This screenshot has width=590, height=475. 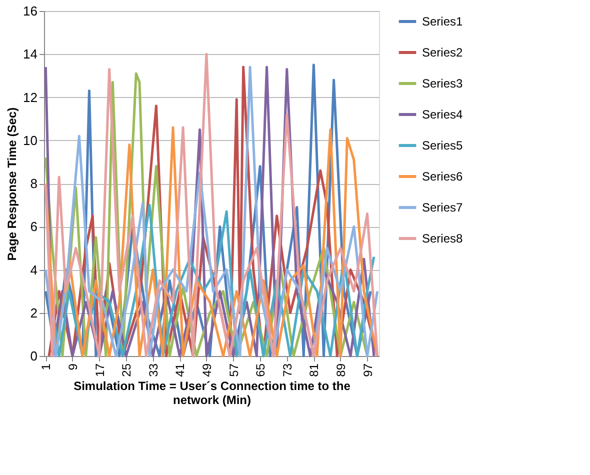 What do you see at coordinates (212, 392) in the screenshot?
I see `x-axis-title: Simulation Time = User´s Connection time to the network (Min)` at bounding box center [212, 392].